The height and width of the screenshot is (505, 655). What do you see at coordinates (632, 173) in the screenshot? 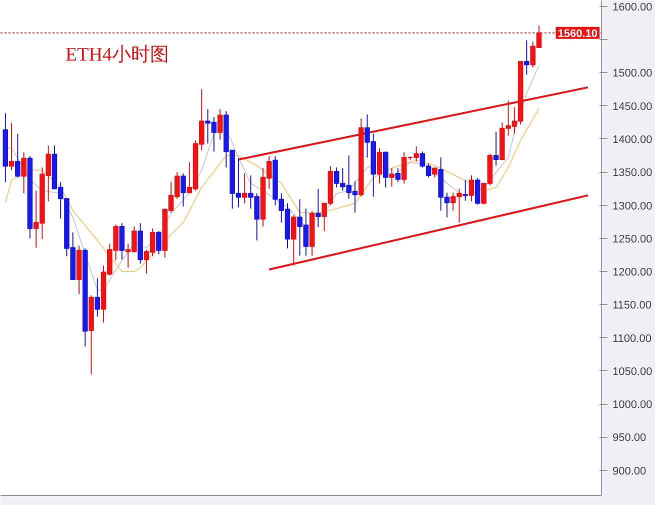
I see `y-tick-label: 1350.00` at bounding box center [632, 173].